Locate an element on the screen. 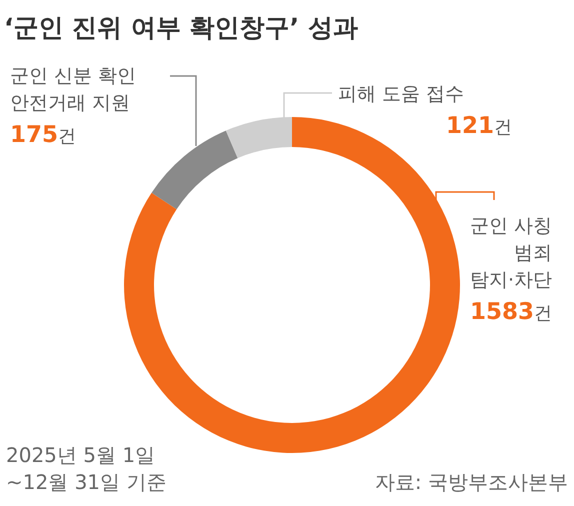  data-label: 1583건 is located at coordinates (511, 312).